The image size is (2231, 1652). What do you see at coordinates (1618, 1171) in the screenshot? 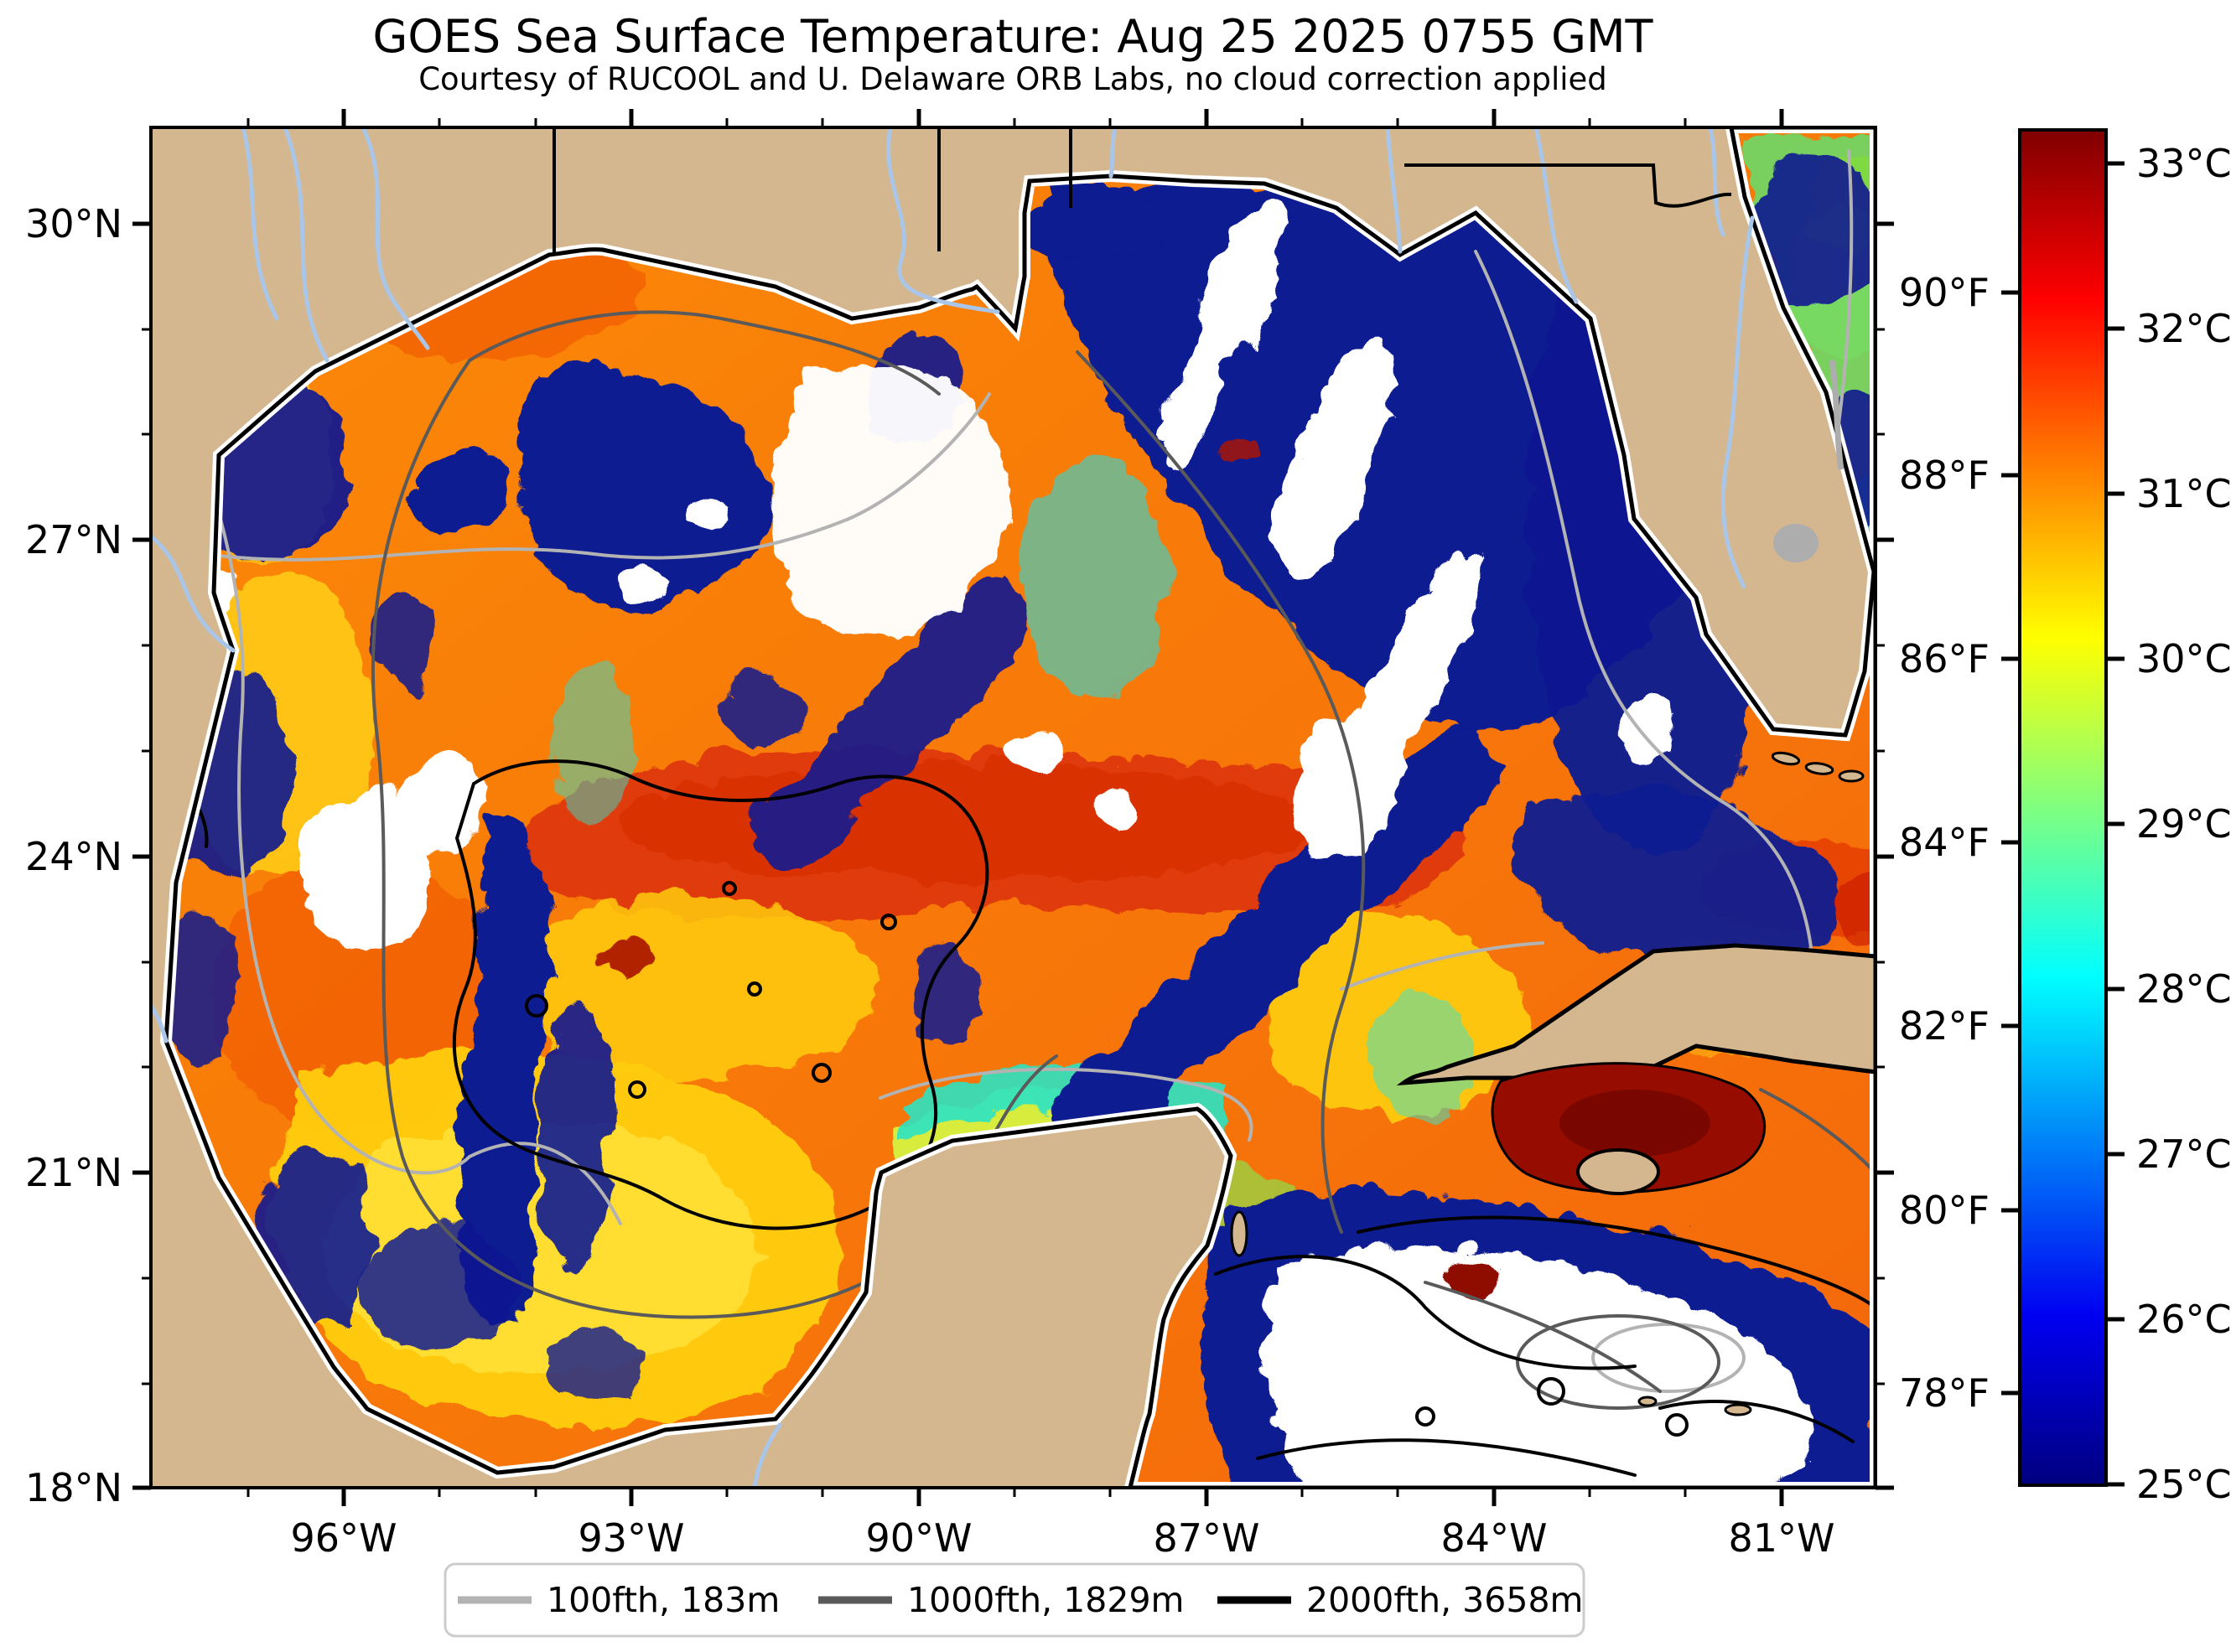
I see `isla-juventud` at bounding box center [1618, 1171].